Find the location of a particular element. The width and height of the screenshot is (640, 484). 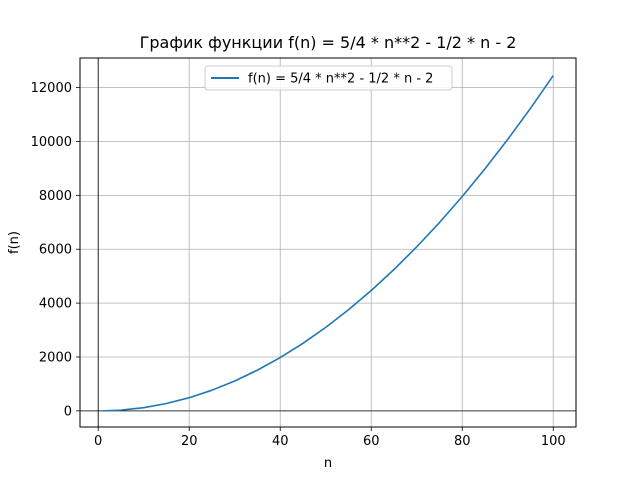

x-tick-label: 60 is located at coordinates (371, 441).